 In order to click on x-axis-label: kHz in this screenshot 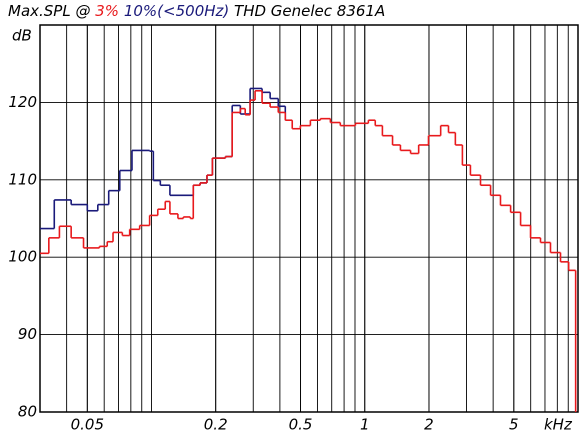, I will do `click(558, 425)`.